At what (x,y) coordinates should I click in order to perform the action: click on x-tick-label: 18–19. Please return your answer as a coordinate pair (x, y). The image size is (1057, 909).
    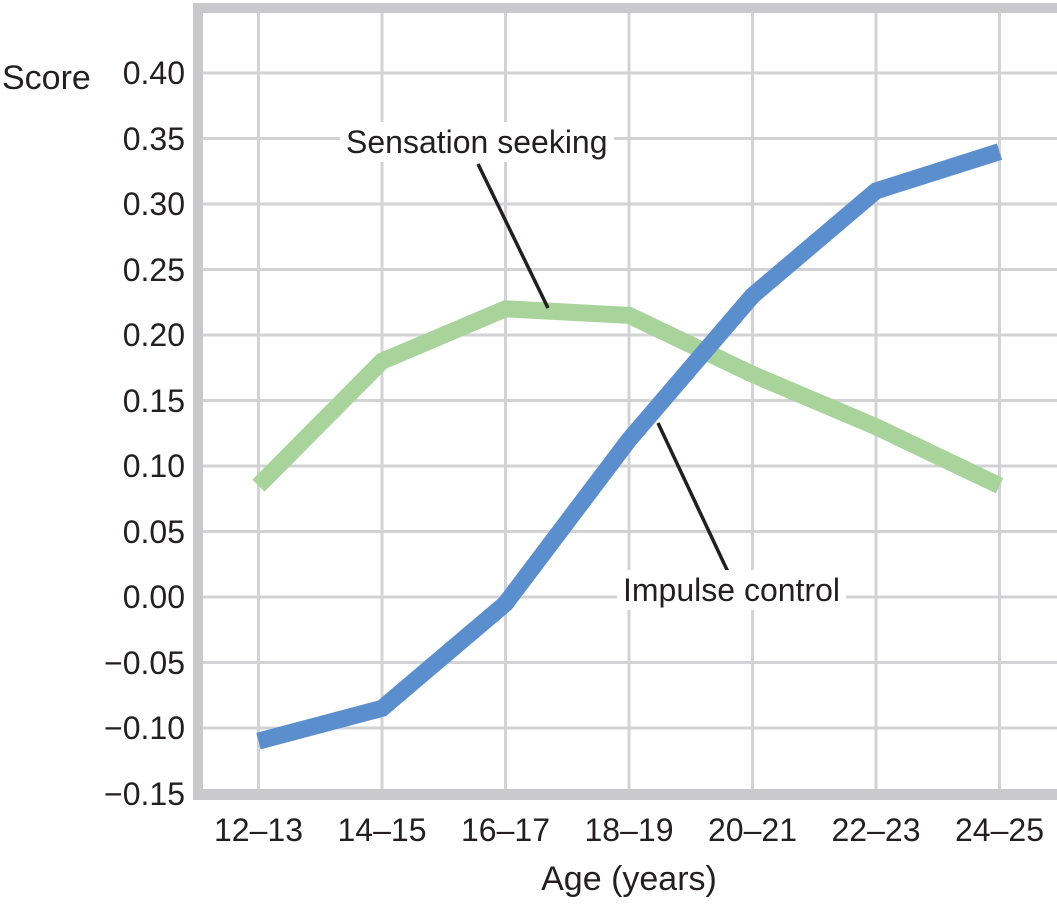
    Looking at the image, I should click on (629, 830).